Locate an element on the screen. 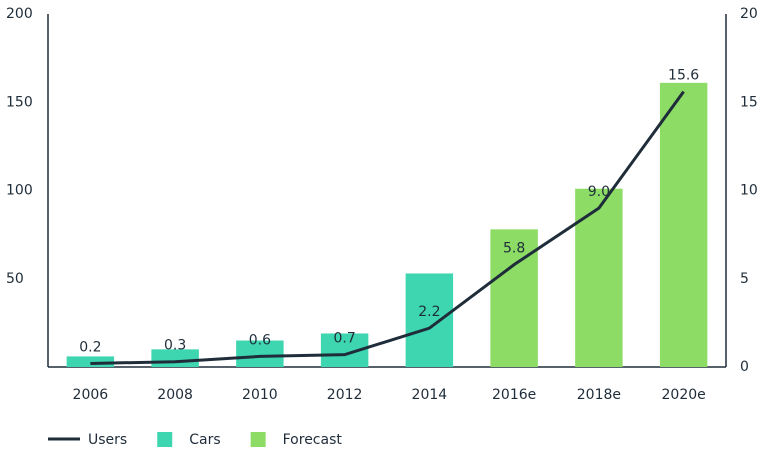 This screenshot has height=459, width=770. y2-tick-label: 15 is located at coordinates (749, 102).